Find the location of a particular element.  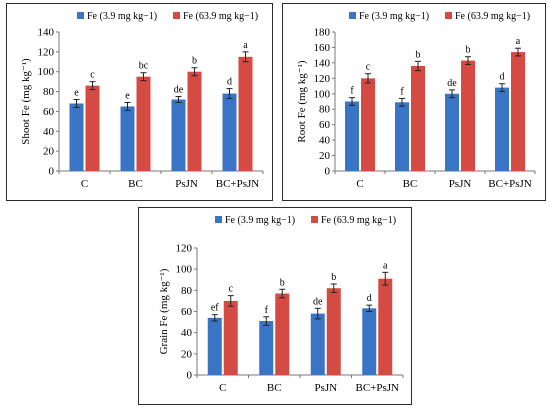

significance-letter: bc is located at coordinates (144, 66).